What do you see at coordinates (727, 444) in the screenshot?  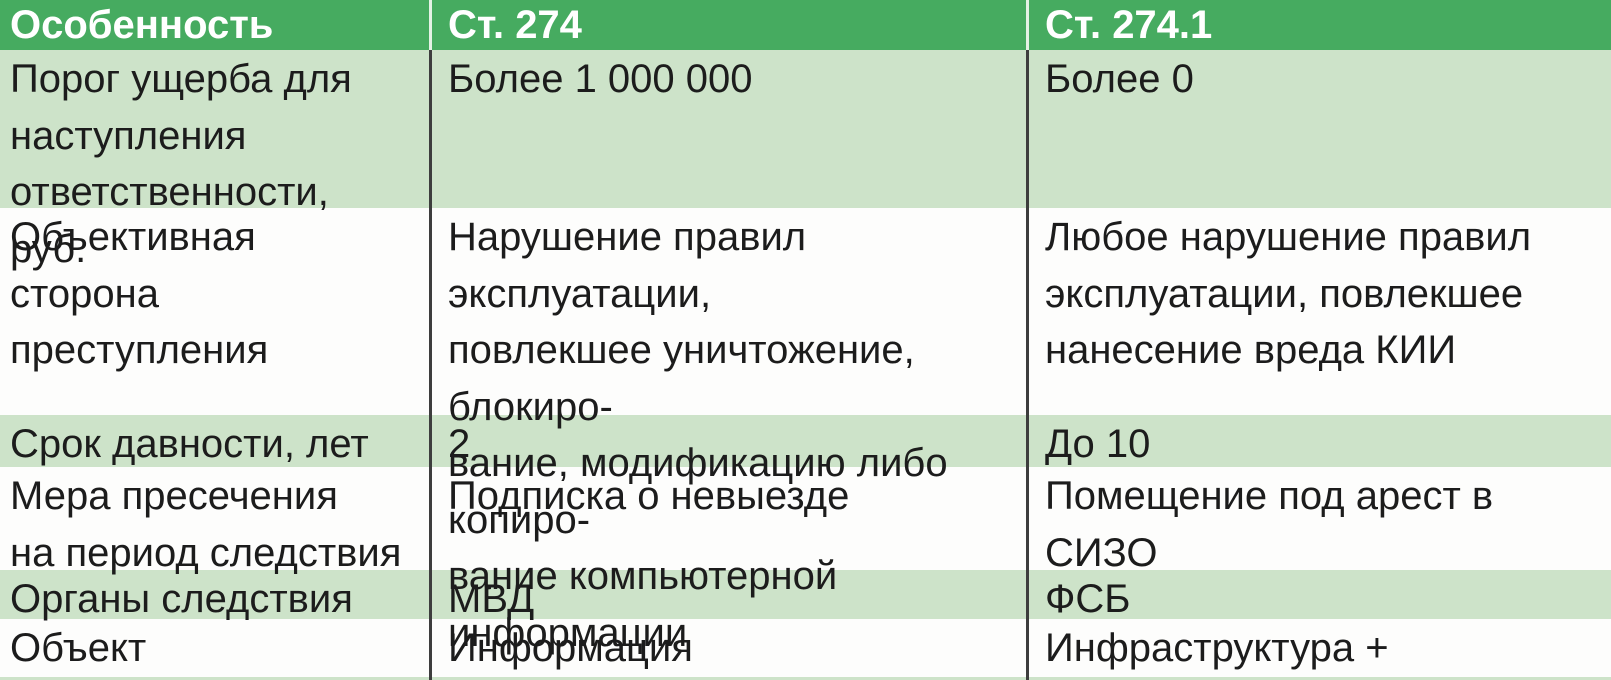 I see `art-274-cell: 2` at bounding box center [727, 444].